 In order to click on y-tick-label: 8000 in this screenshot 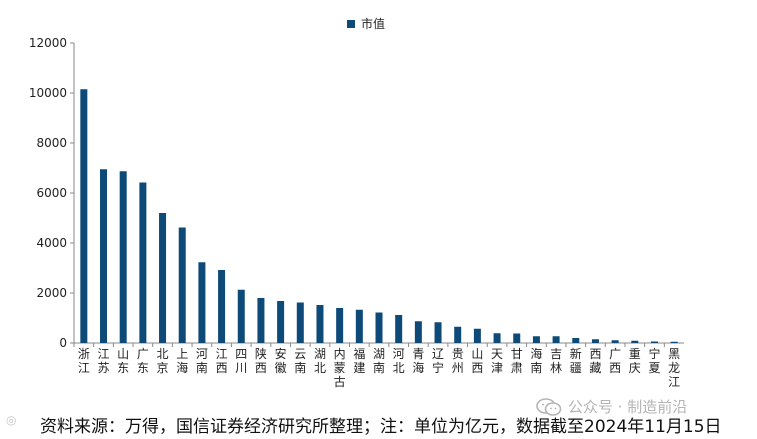, I will do `click(51, 143)`.